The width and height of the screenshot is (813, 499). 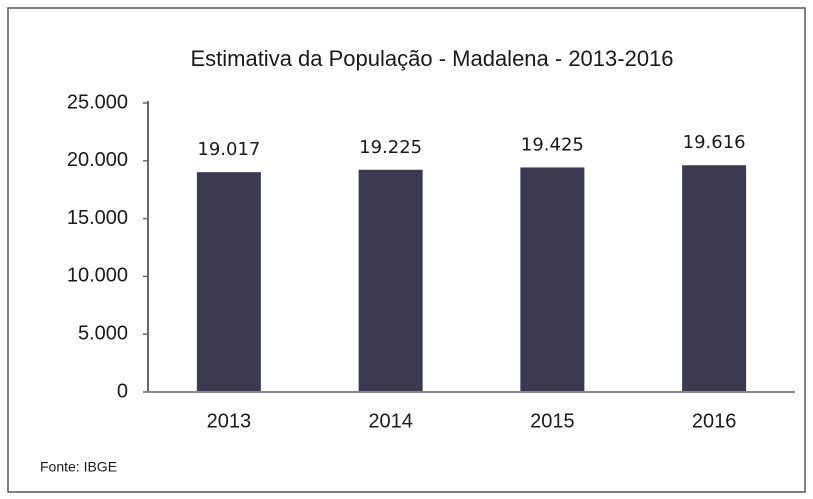 I want to click on data-label: 19.616, so click(x=714, y=142).